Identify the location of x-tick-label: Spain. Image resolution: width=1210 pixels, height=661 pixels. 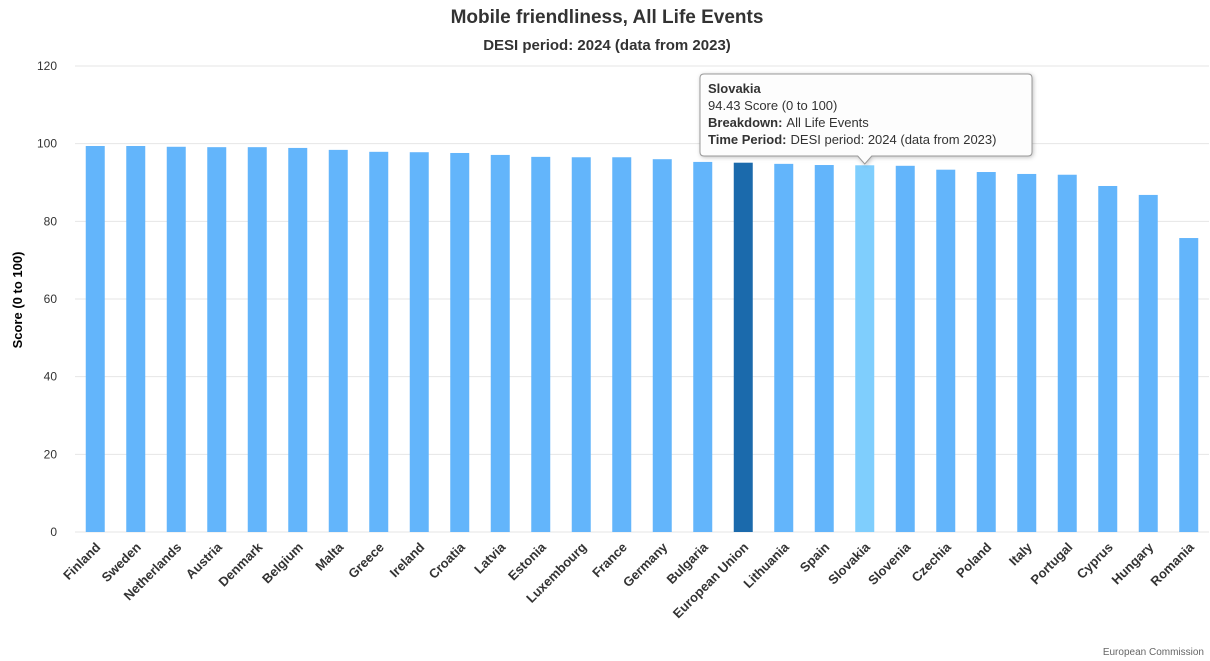
(815, 557).